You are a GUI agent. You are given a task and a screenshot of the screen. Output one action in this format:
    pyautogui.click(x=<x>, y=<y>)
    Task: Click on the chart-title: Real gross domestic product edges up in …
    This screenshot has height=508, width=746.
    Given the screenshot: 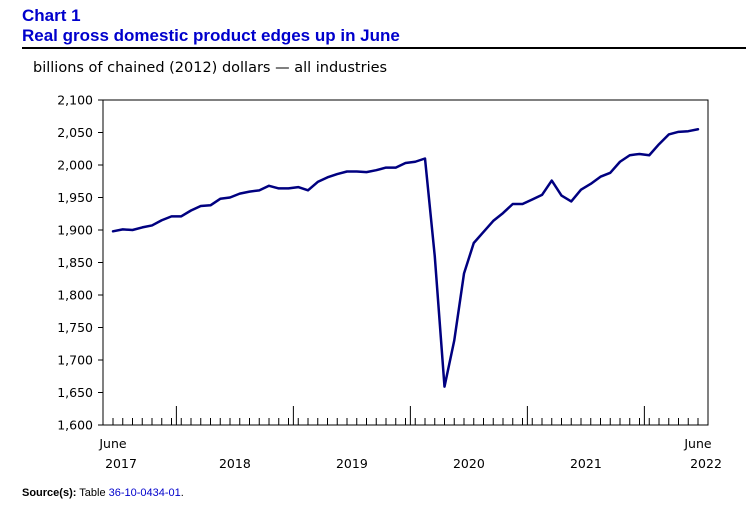 What is the action you would take?
    pyautogui.click(x=211, y=35)
    